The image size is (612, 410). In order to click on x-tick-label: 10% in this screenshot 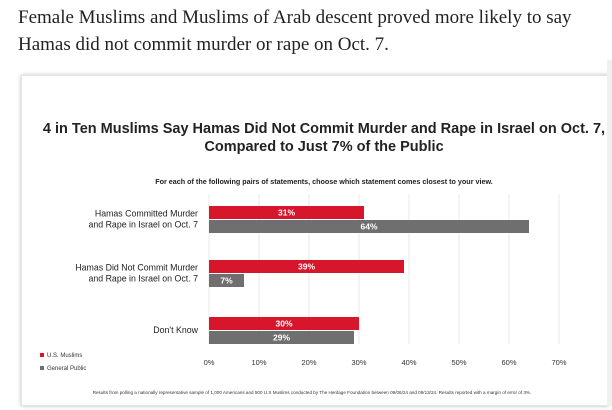, I will do `click(258, 362)`.